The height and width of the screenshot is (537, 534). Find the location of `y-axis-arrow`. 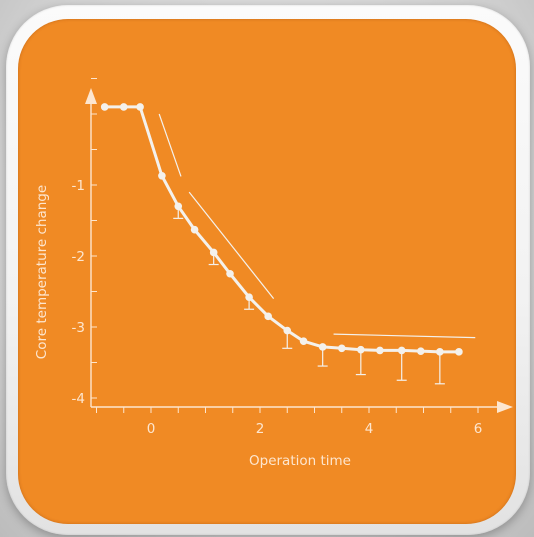

y-axis-arrow is located at coordinates (91, 96).